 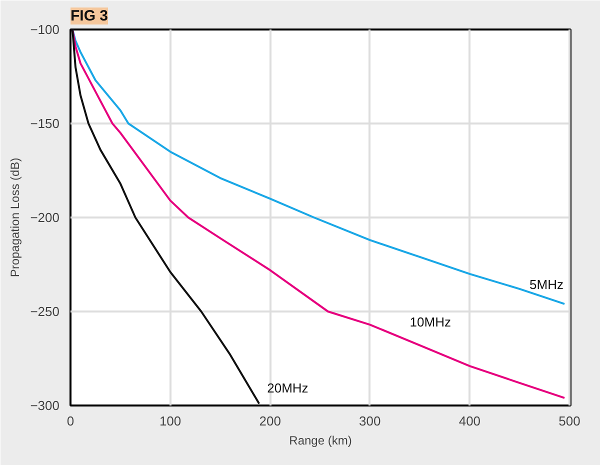 I want to click on x-tick-label: 200, so click(x=270, y=421).